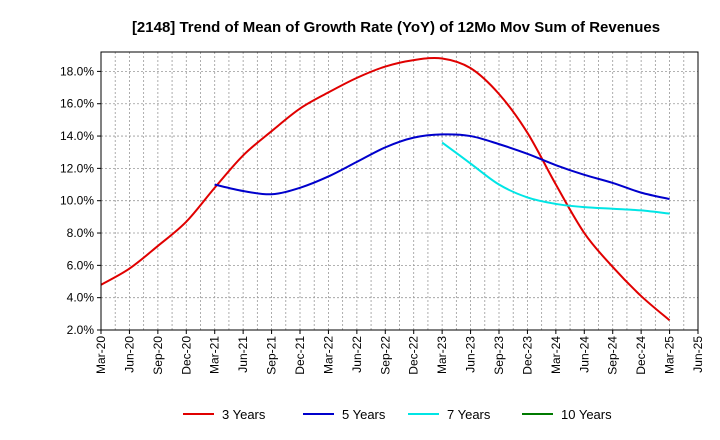 This screenshot has width=720, height=440. I want to click on series-line-7-years, so click(555, 178).